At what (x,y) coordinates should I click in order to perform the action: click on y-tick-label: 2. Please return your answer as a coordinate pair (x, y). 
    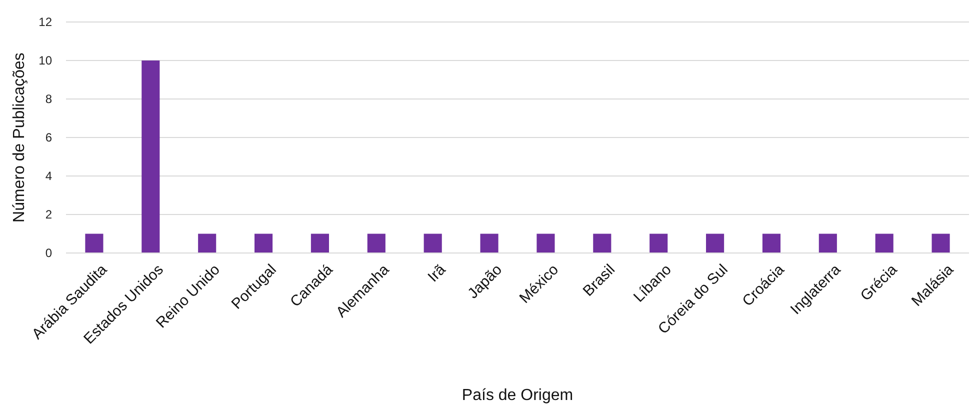
    Looking at the image, I should click on (48, 215).